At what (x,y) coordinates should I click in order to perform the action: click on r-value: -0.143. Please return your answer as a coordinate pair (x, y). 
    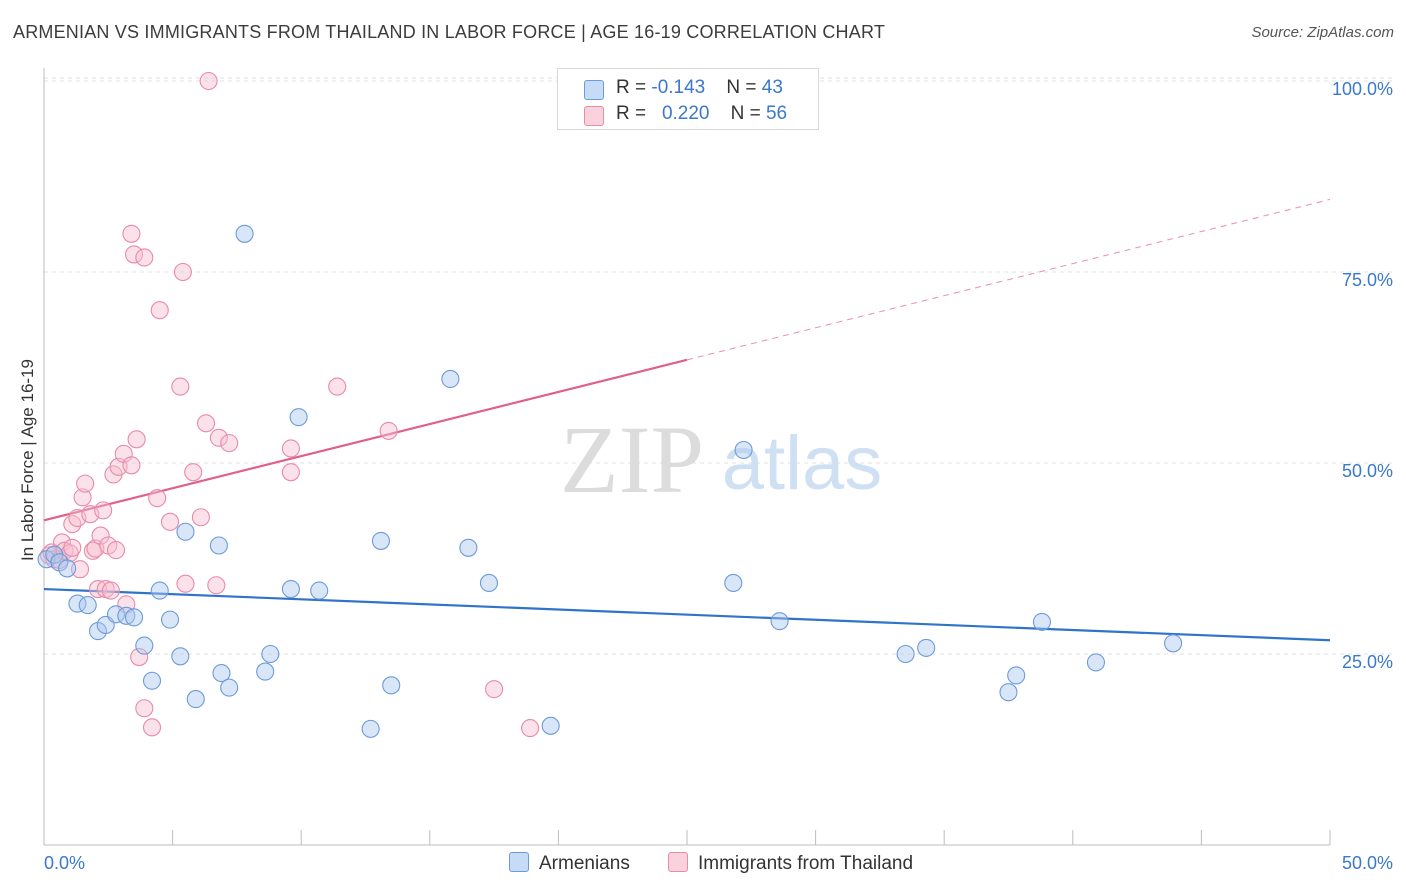
    Looking at the image, I should click on (678, 87).